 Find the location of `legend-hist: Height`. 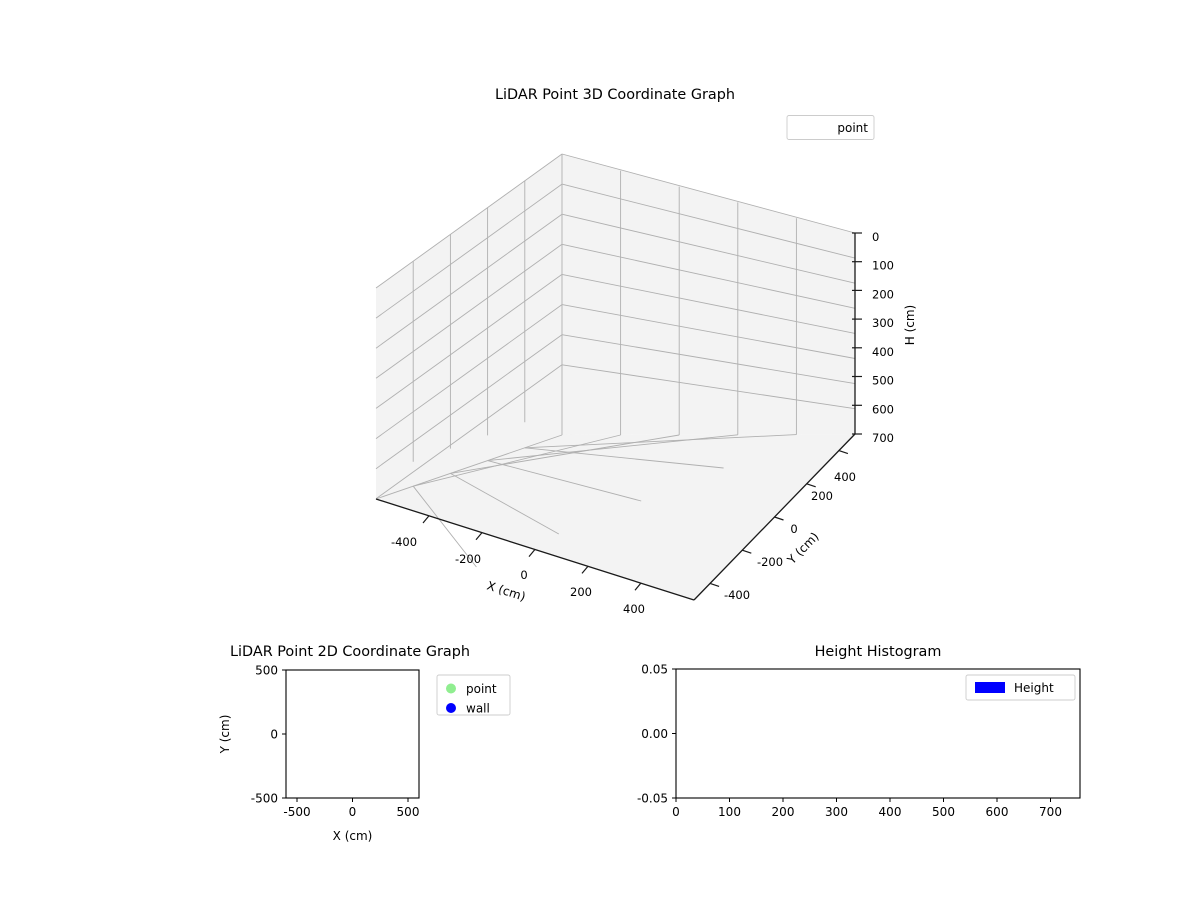

legend-hist: Height is located at coordinates (1020, 687).